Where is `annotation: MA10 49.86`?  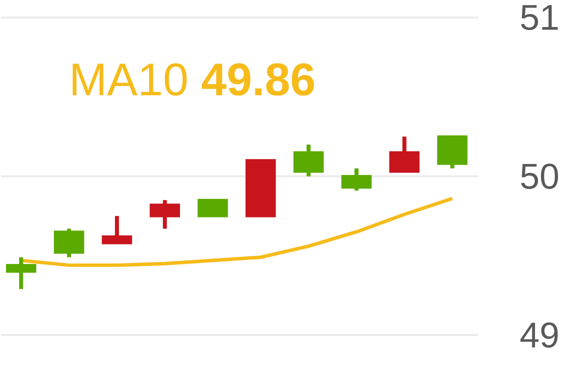
annotation: MA10 49.86 is located at coordinates (193, 79).